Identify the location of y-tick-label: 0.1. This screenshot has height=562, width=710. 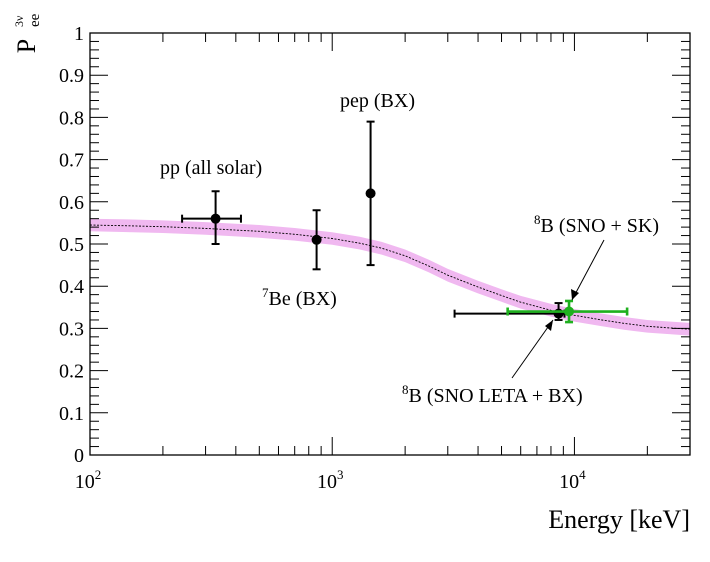
(71, 414).